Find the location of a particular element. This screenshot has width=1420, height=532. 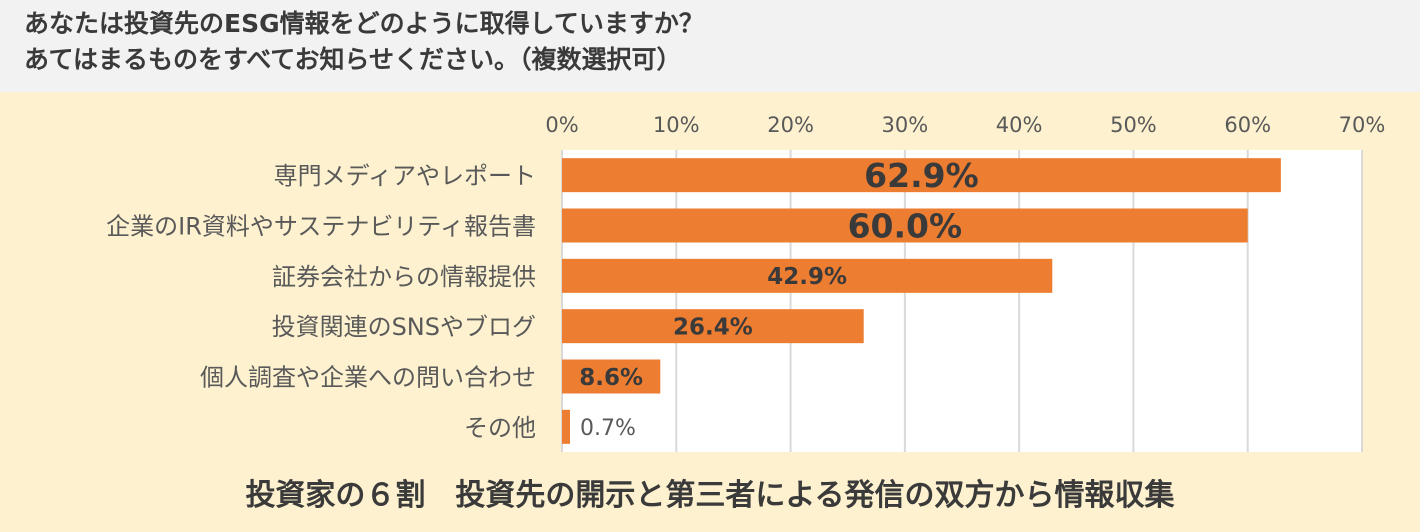

category-label: 専門メディアやレポート is located at coordinates (405, 176).